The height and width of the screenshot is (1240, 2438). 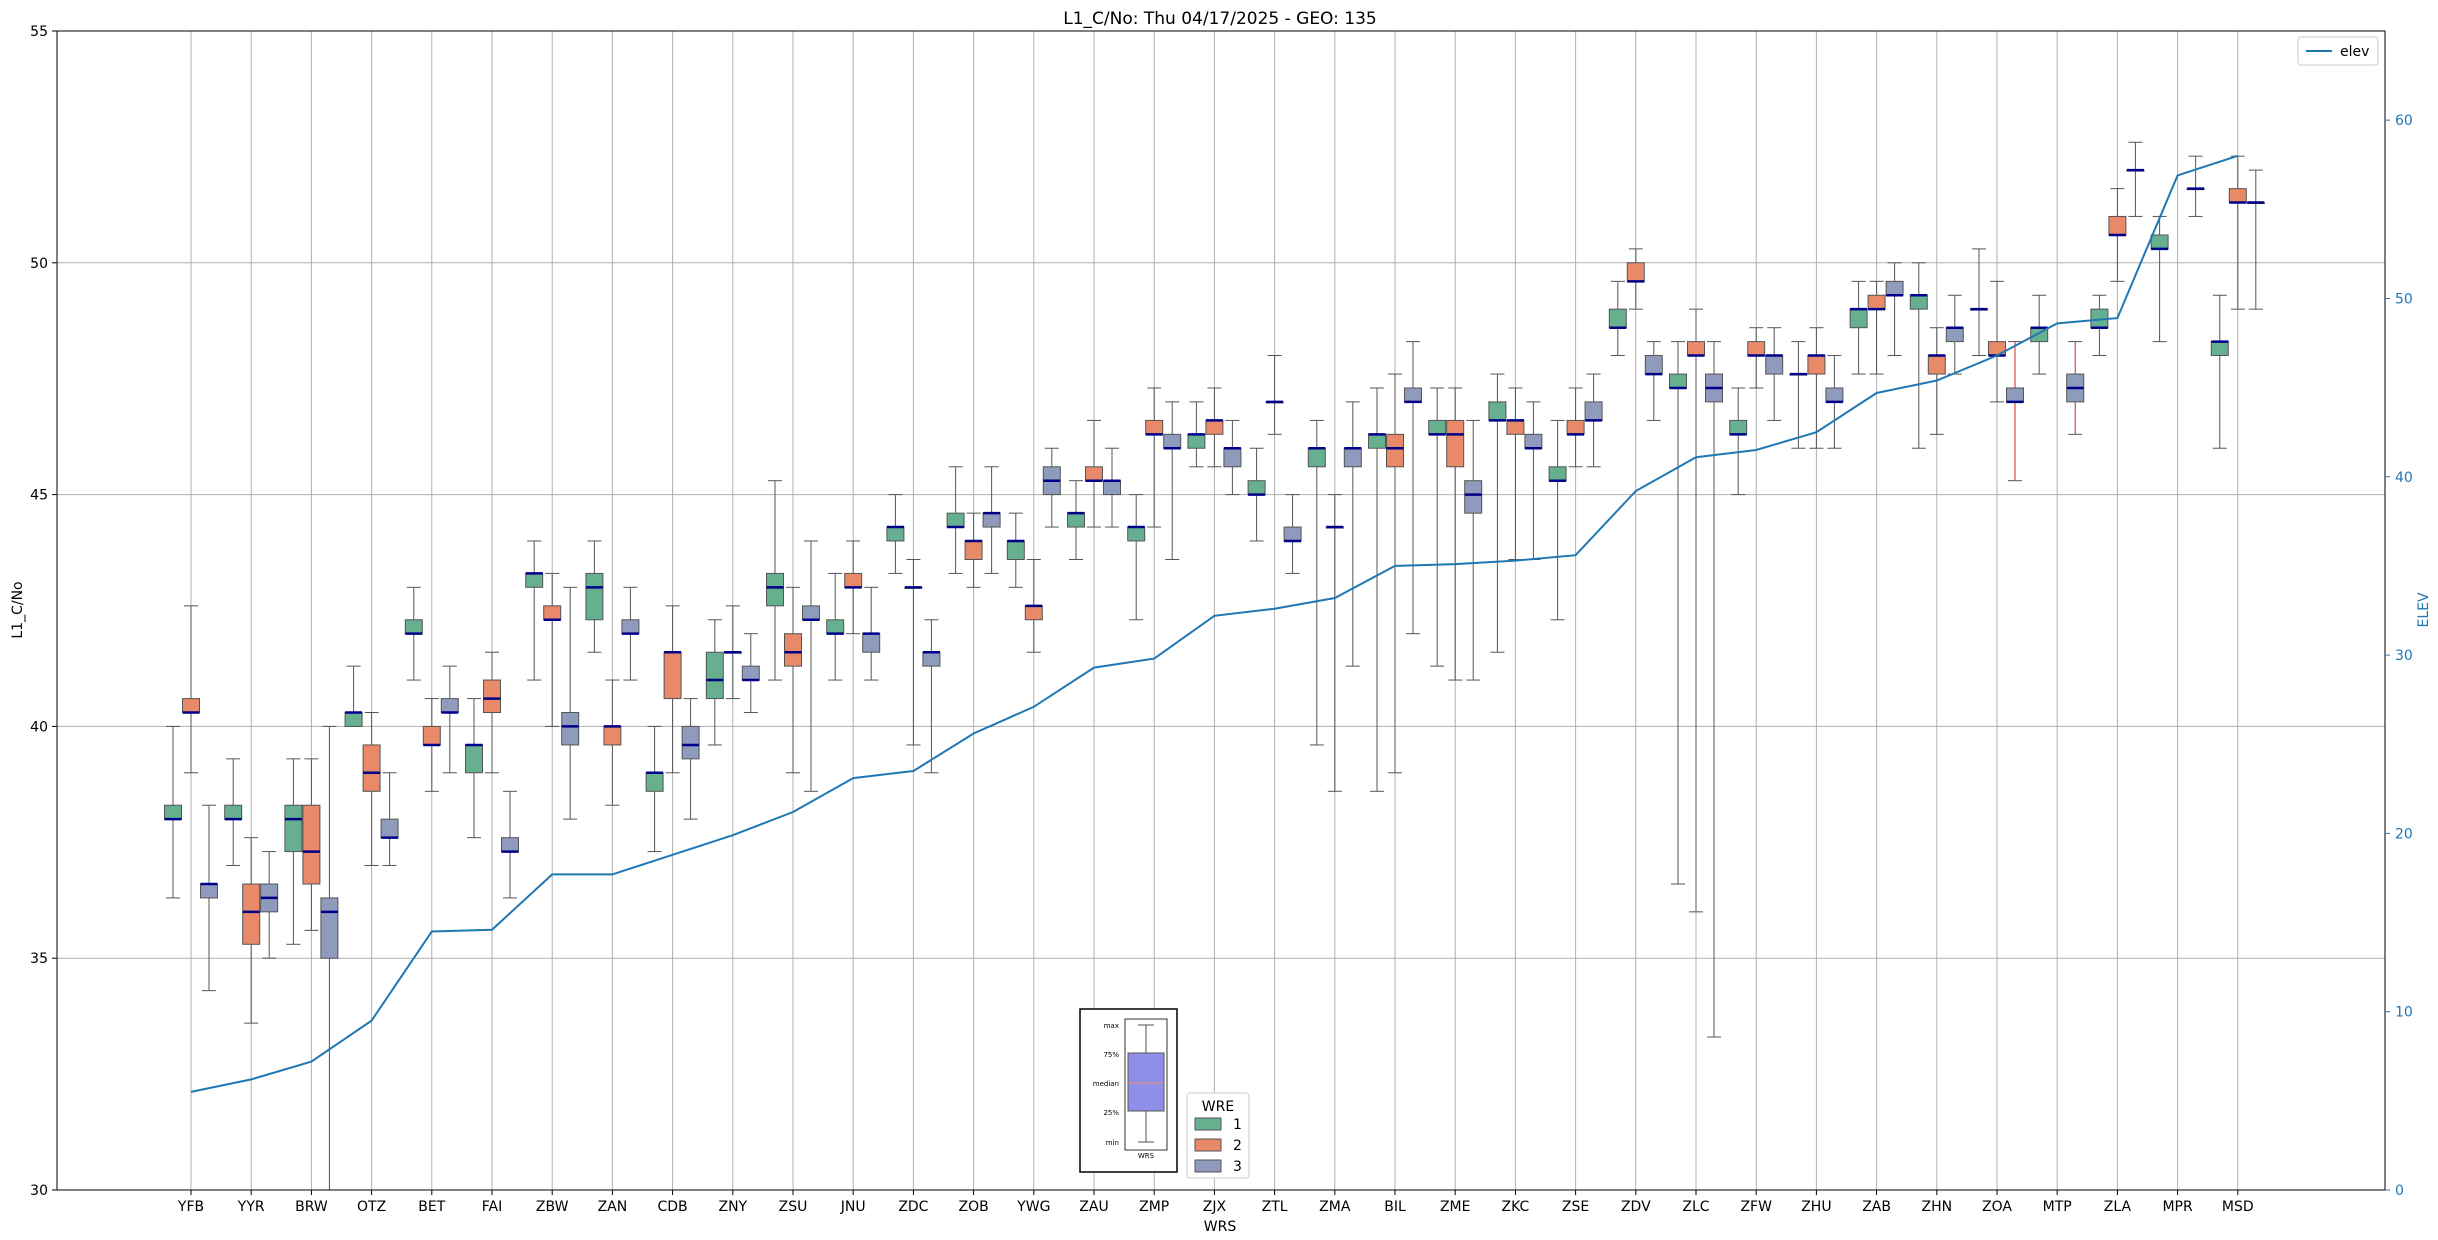 What do you see at coordinates (2404, 834) in the screenshot?
I see `y2-tick-label-20: 20` at bounding box center [2404, 834].